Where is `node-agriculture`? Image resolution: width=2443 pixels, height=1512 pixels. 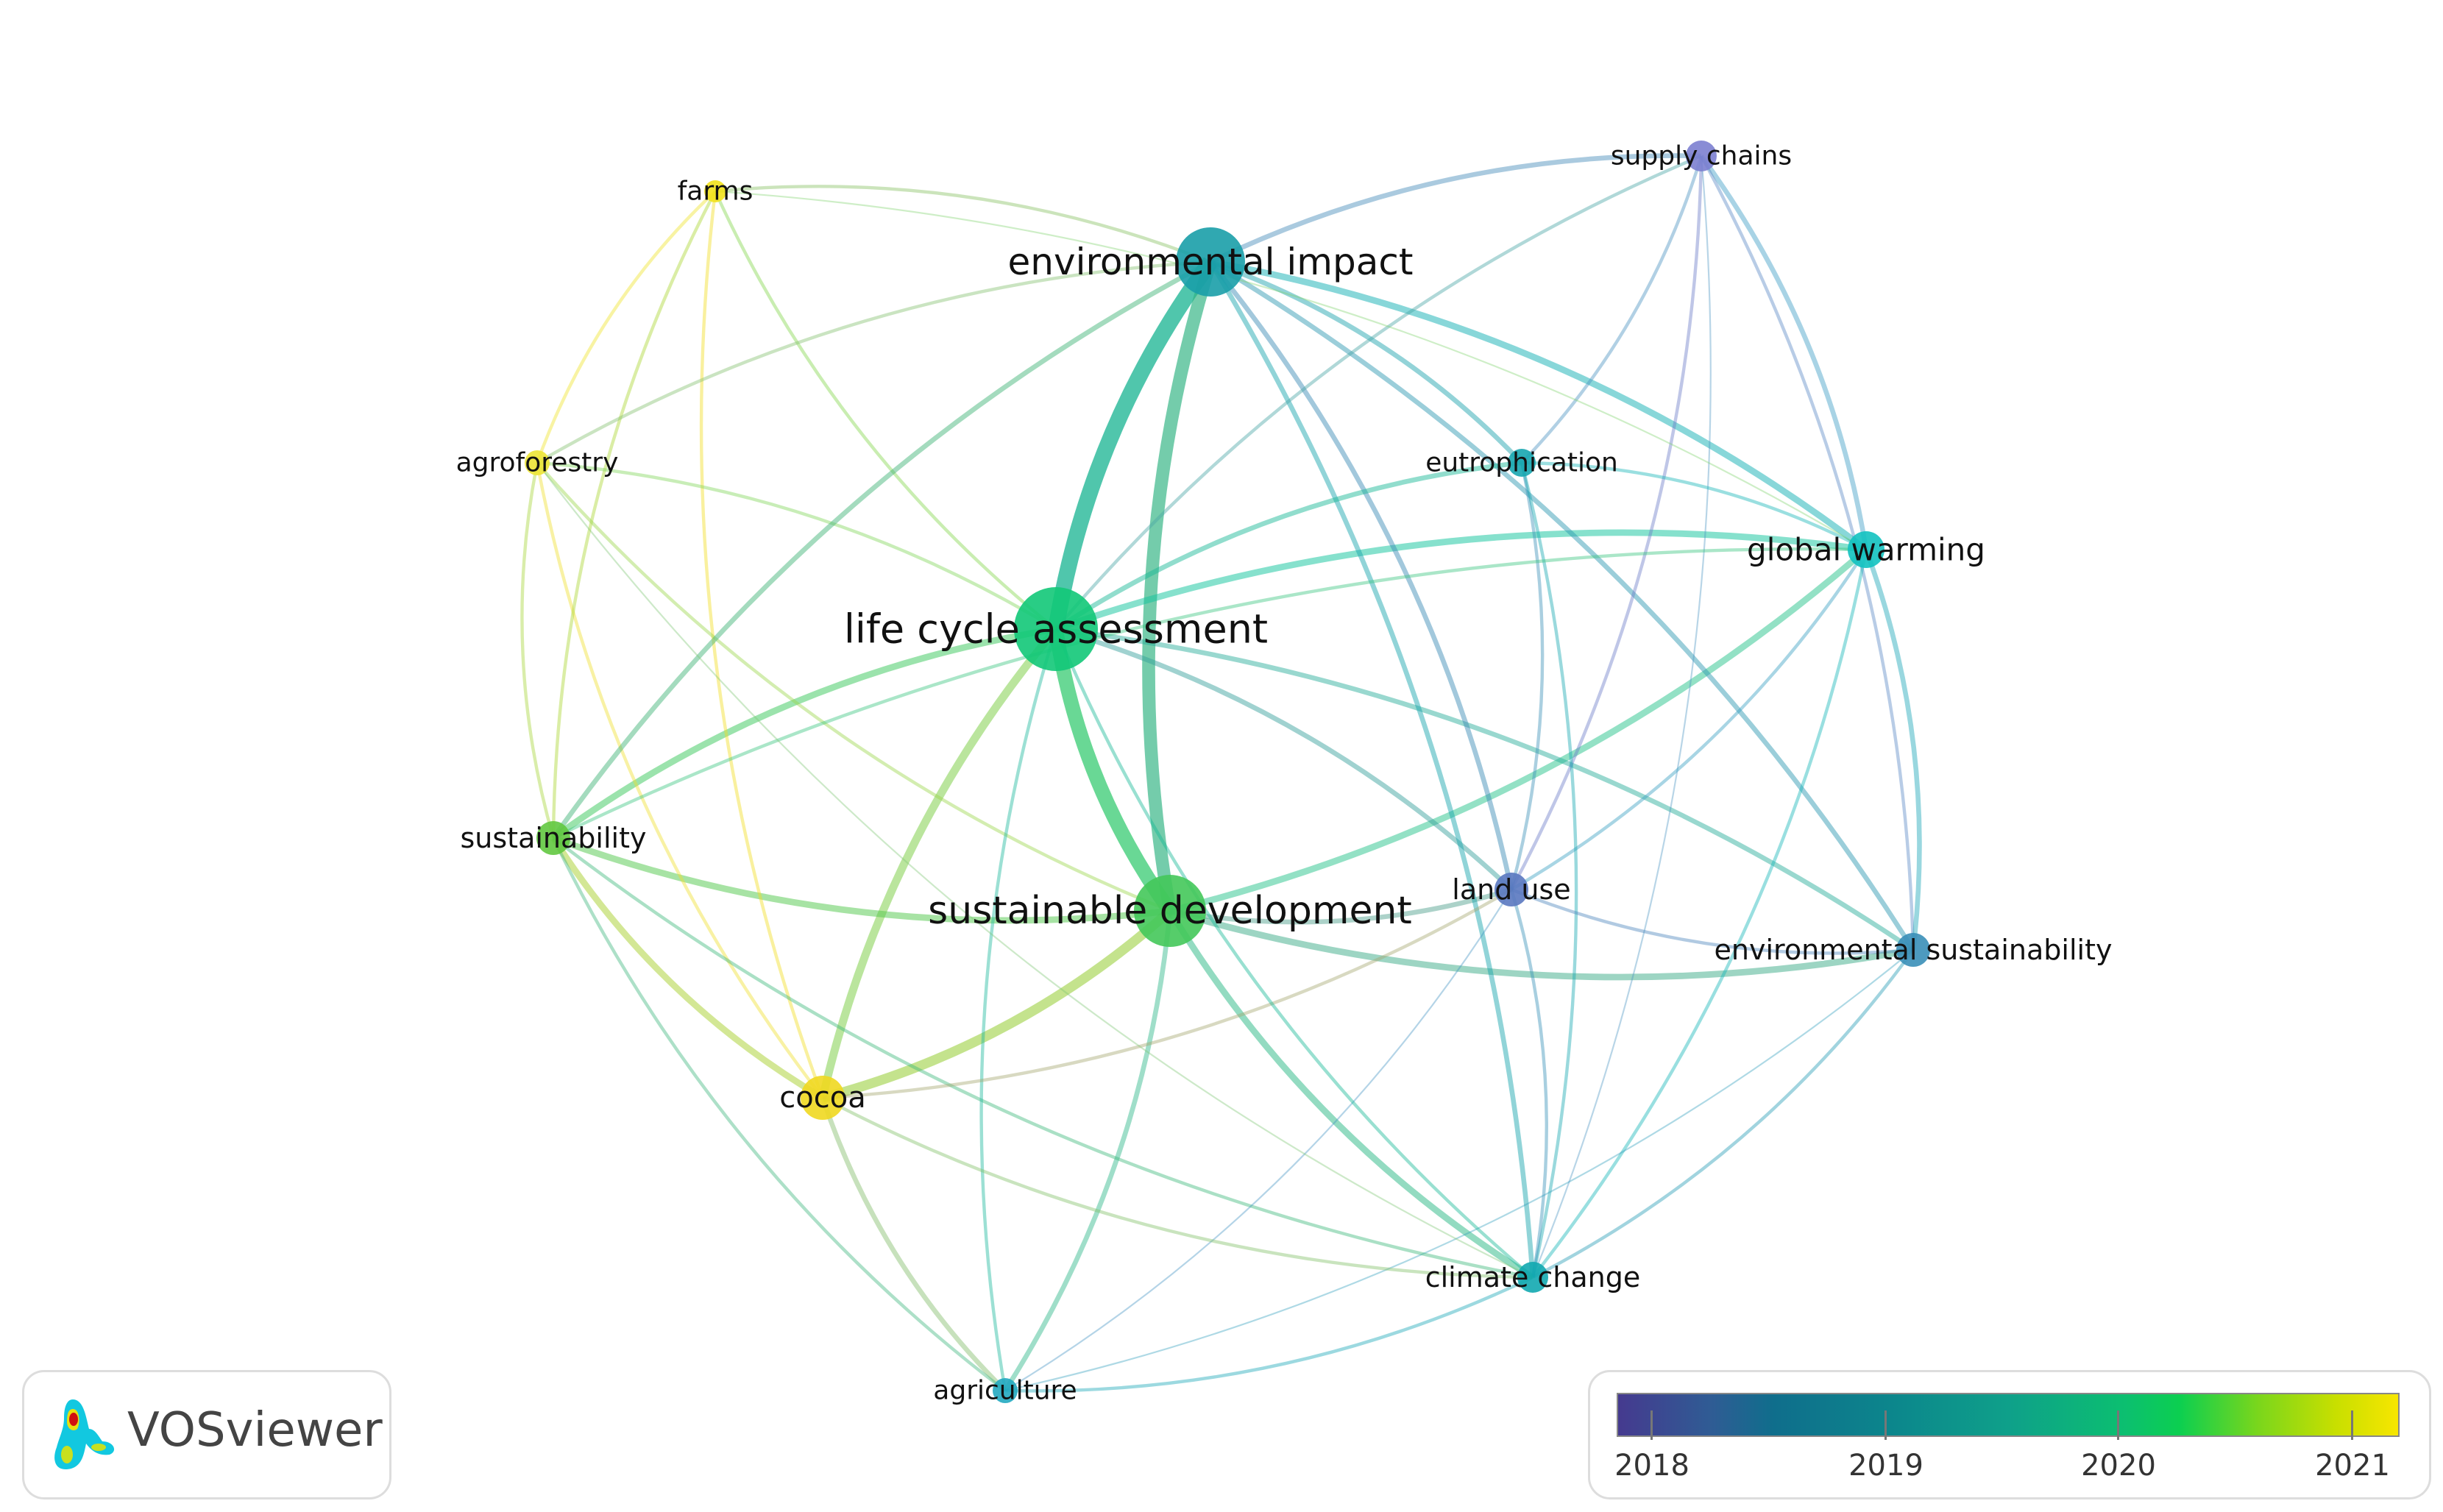 node-agriculture is located at coordinates (1005, 1390).